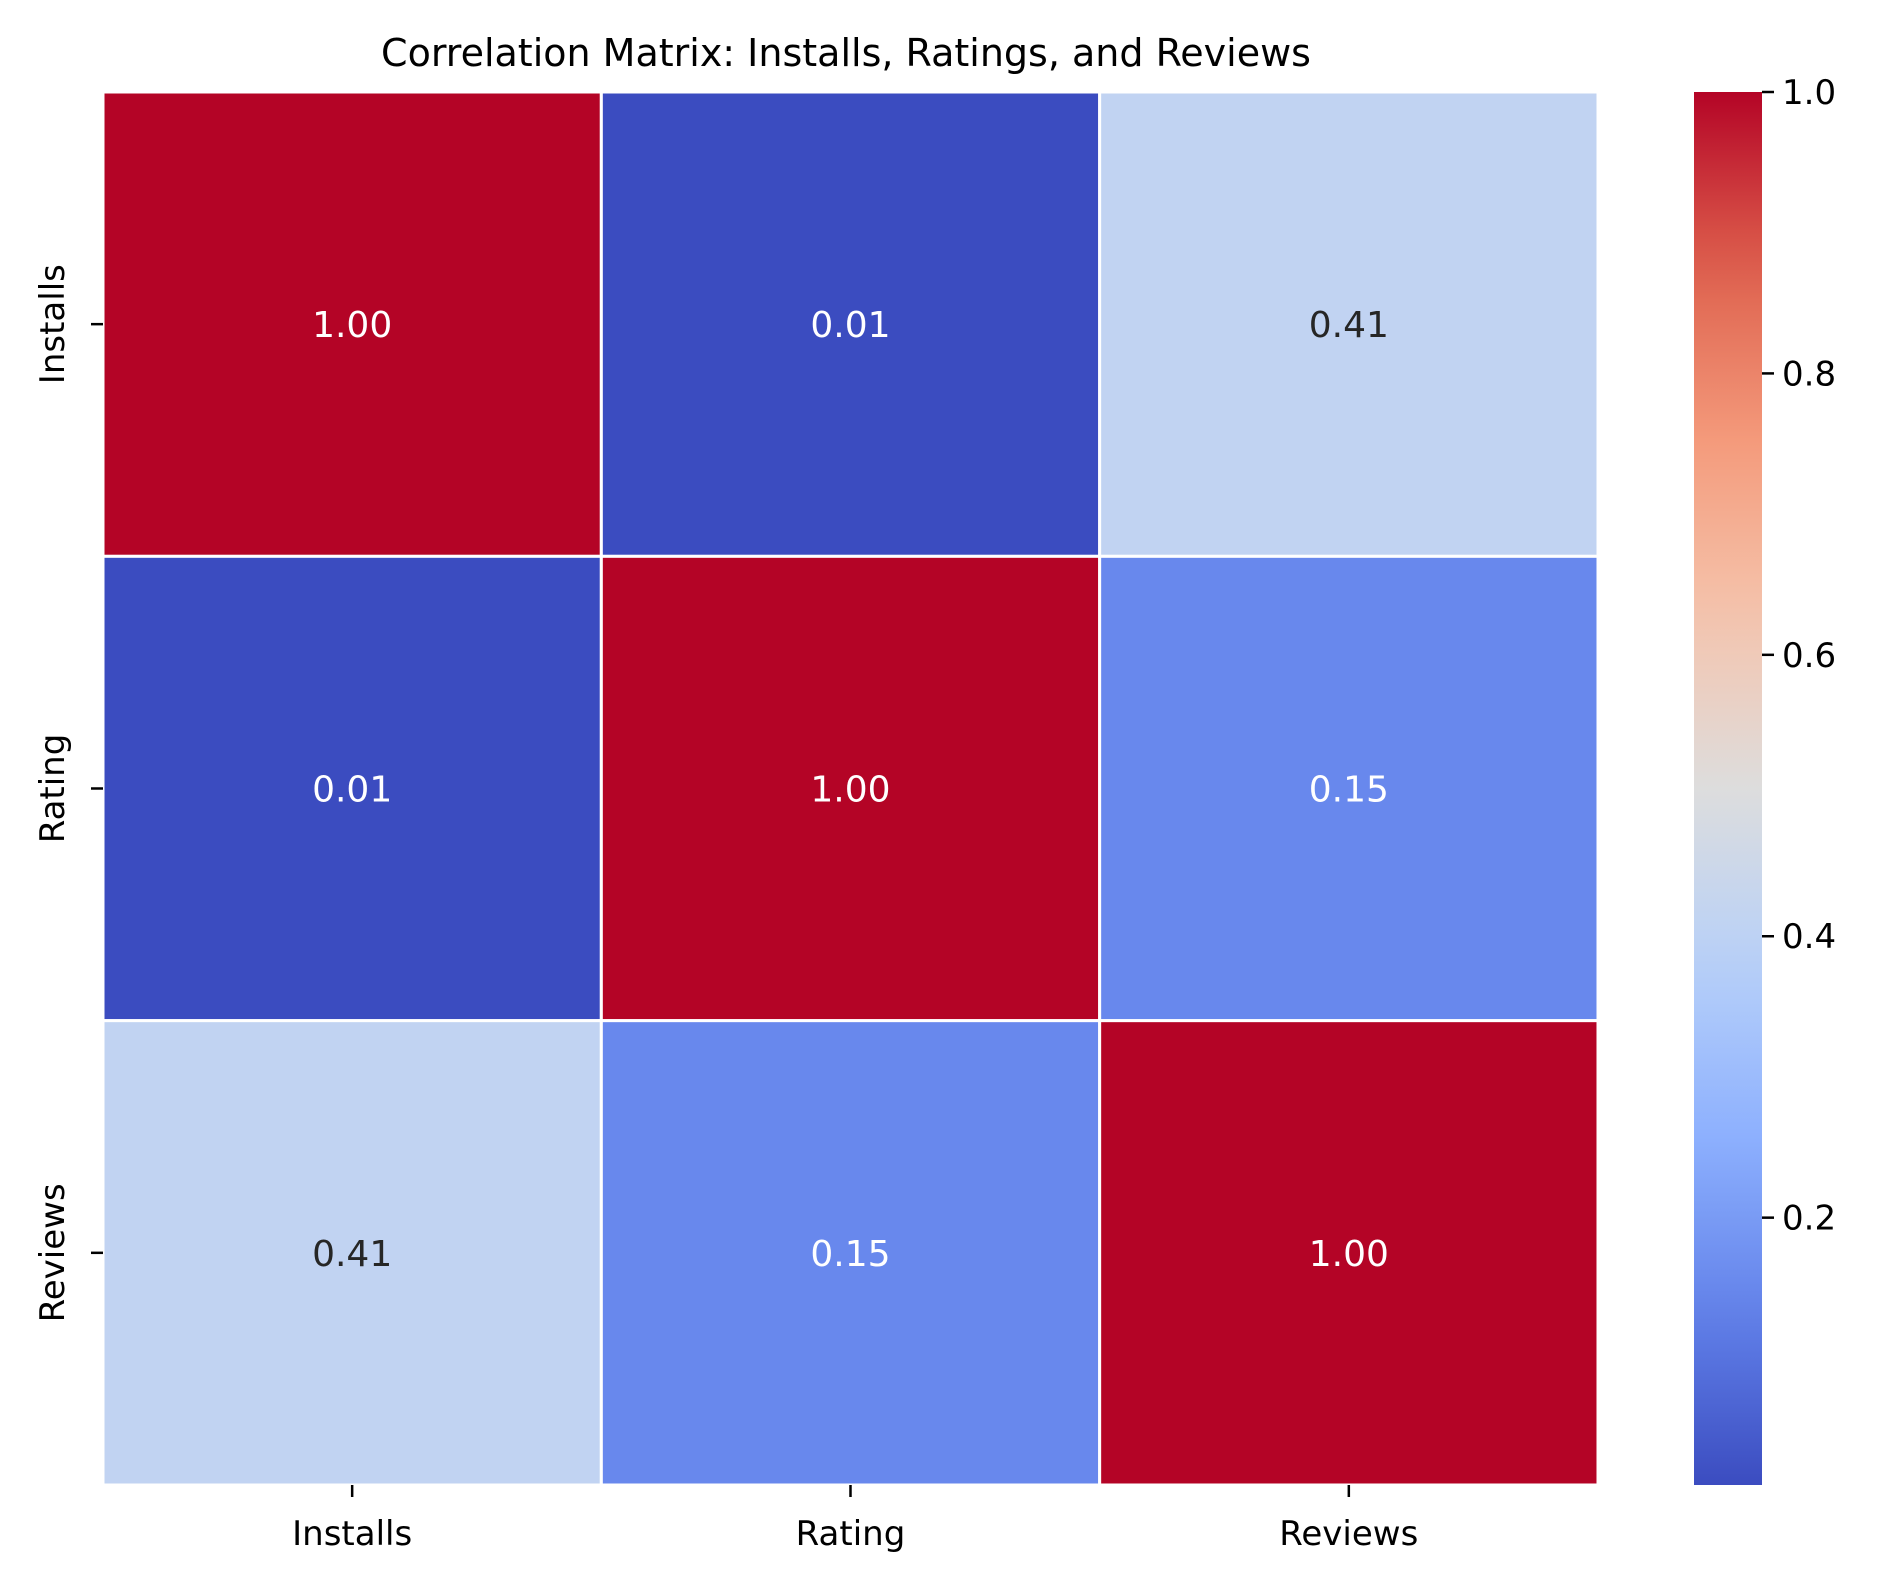 The width and height of the screenshot is (1877, 1580). I want to click on colorbar-tick-label: 0.2, so click(1809, 1219).